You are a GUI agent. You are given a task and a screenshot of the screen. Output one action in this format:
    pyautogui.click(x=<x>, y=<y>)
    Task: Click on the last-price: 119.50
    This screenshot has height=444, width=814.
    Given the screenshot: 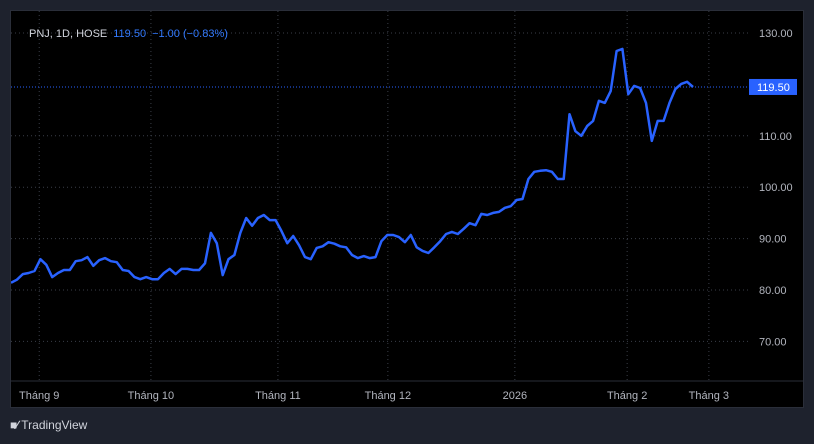 What is the action you would take?
    pyautogui.click(x=130, y=34)
    